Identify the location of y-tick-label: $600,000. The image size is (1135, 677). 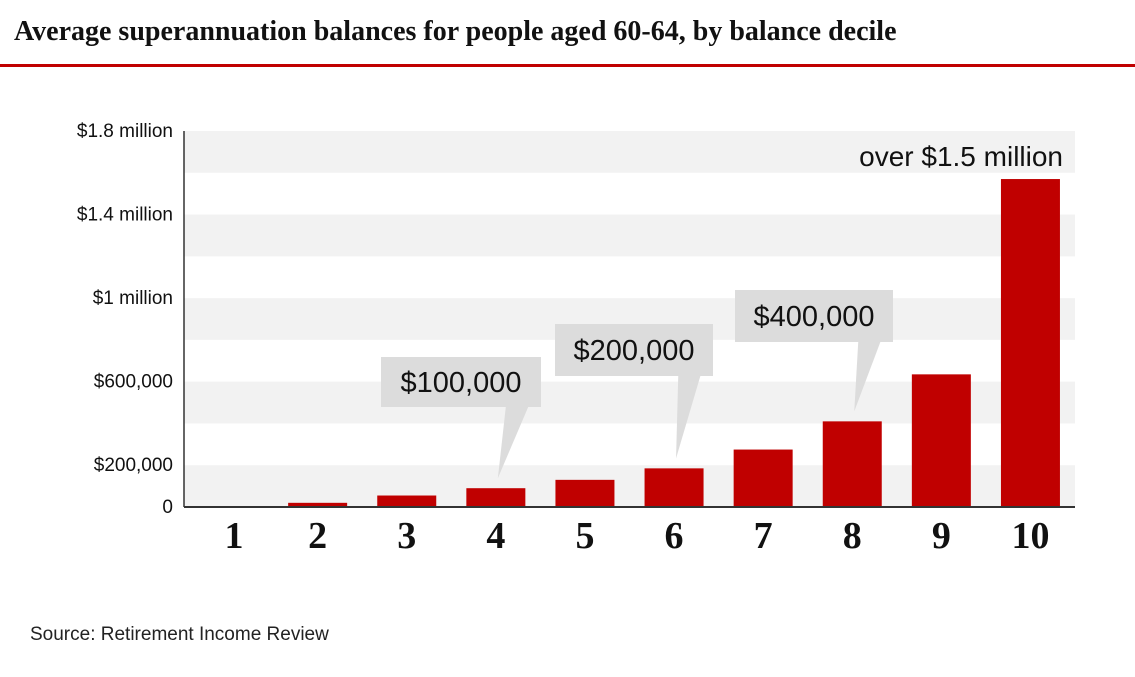
(133, 382).